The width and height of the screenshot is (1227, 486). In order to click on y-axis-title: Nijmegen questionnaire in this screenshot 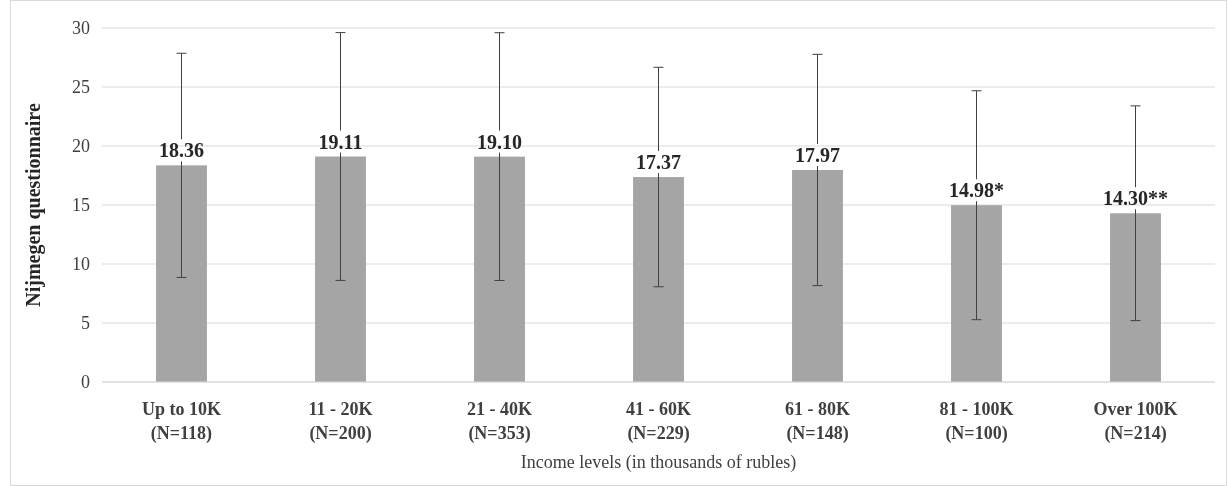, I will do `click(33, 205)`.